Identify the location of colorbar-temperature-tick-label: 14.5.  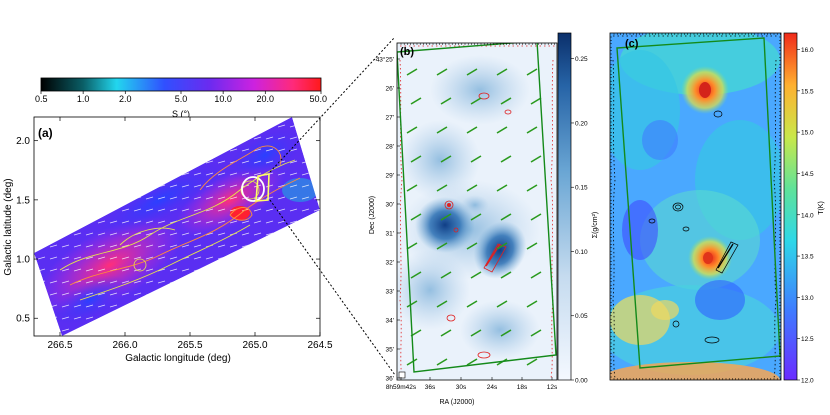
(807, 174).